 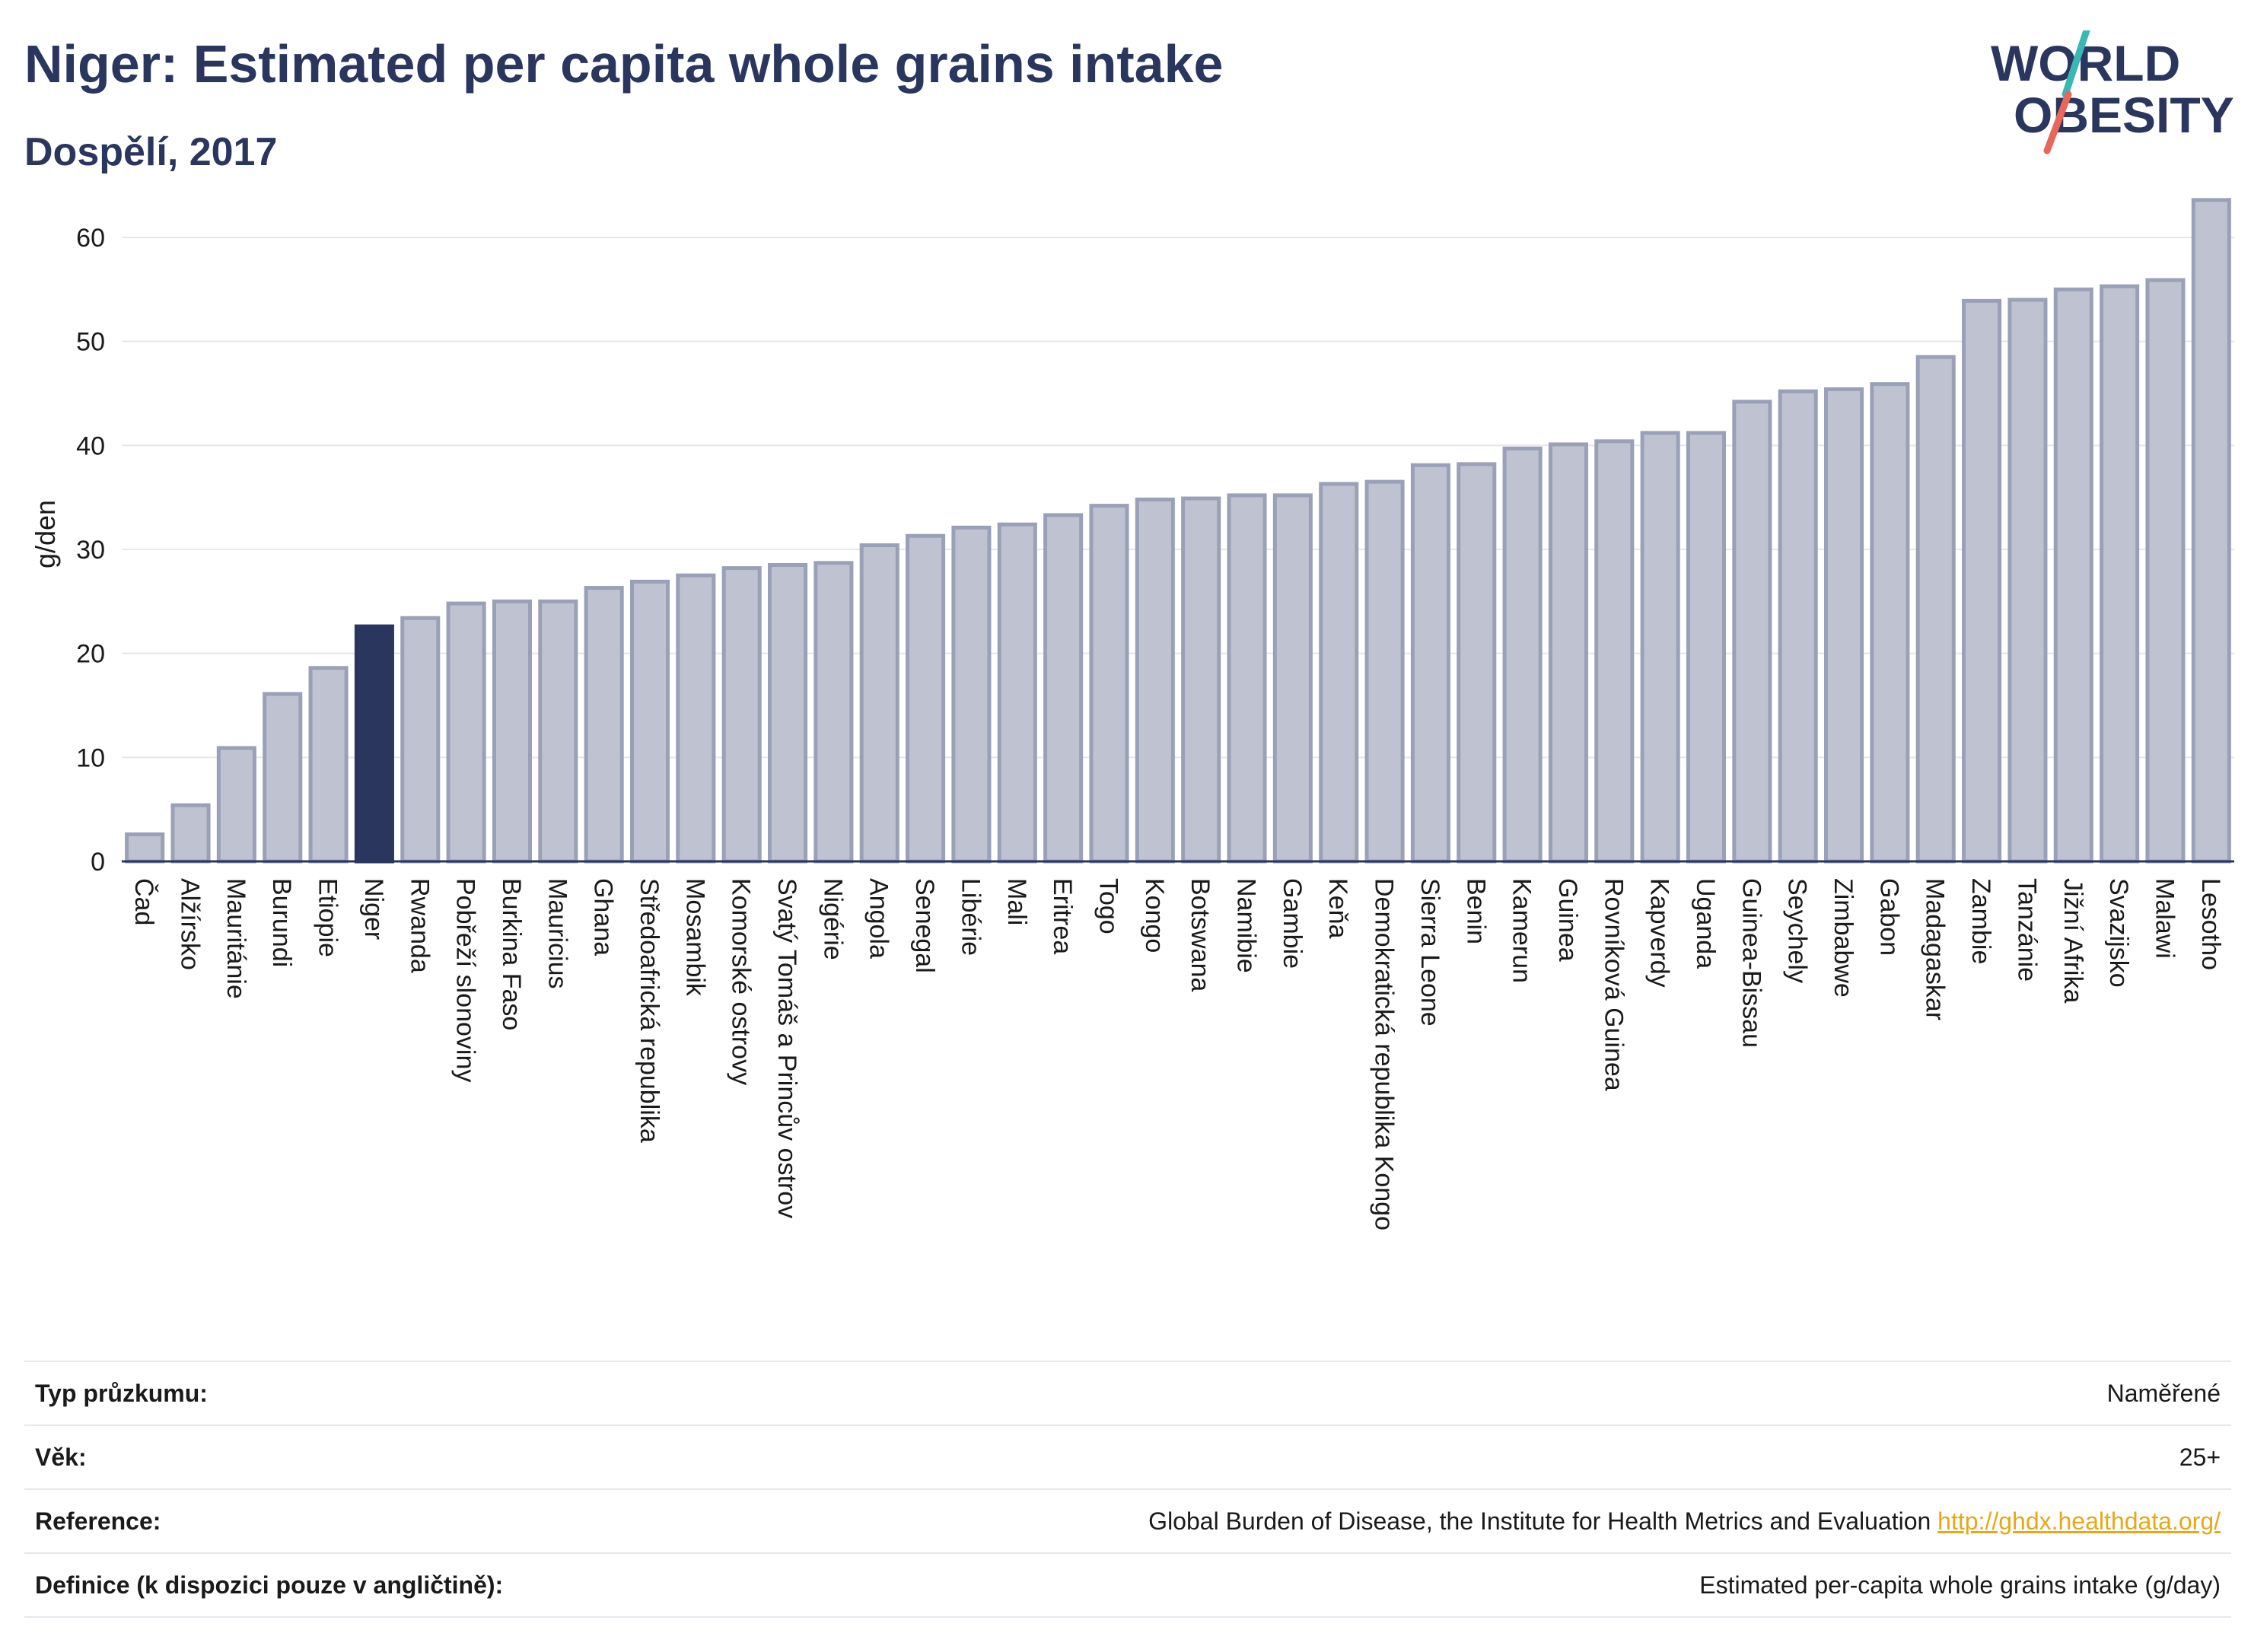 I want to click on x-tick-label: Mauritánie, so click(x=235, y=939).